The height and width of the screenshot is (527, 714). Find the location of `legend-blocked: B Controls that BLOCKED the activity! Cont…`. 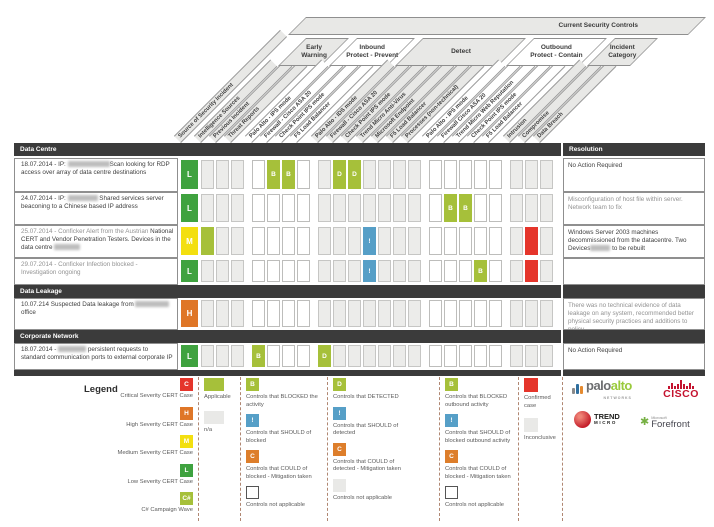

legend-blocked: B Controls that BLOCKED the activity! Cont… is located at coordinates (285, 446).